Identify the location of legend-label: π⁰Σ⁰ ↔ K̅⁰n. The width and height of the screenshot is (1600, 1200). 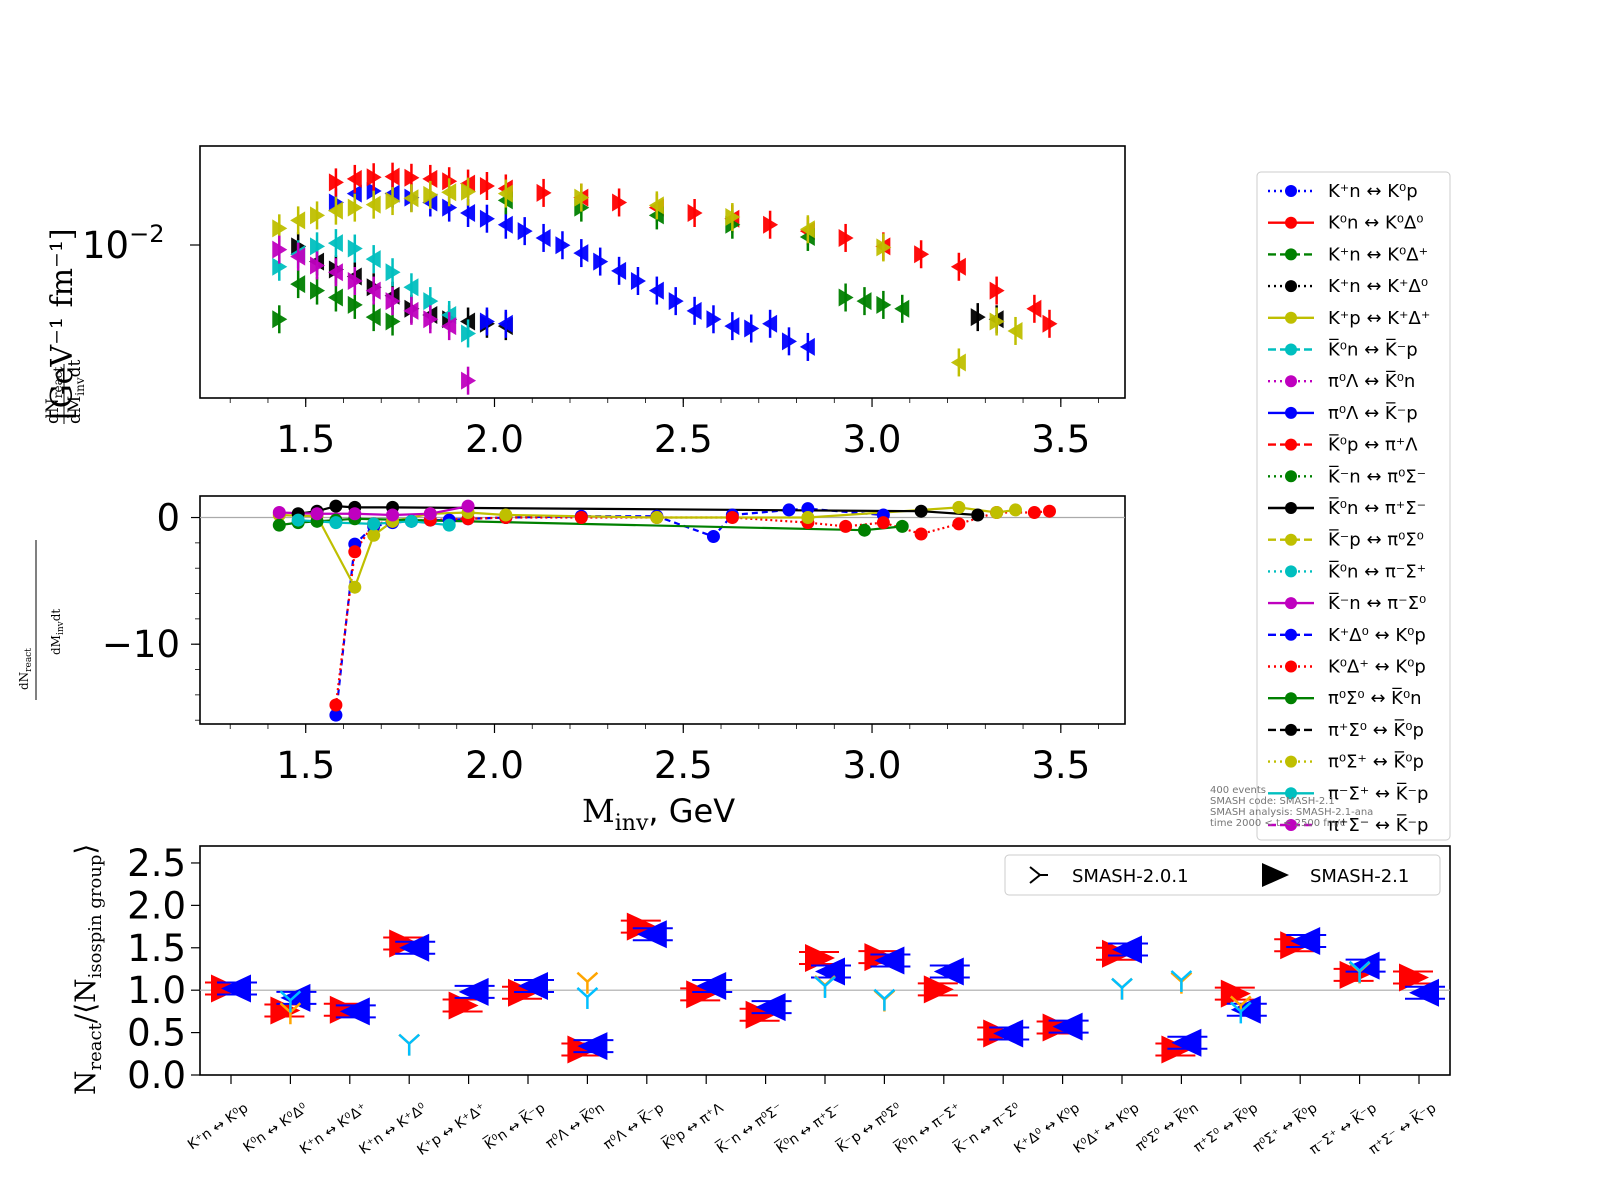
(1375, 698).